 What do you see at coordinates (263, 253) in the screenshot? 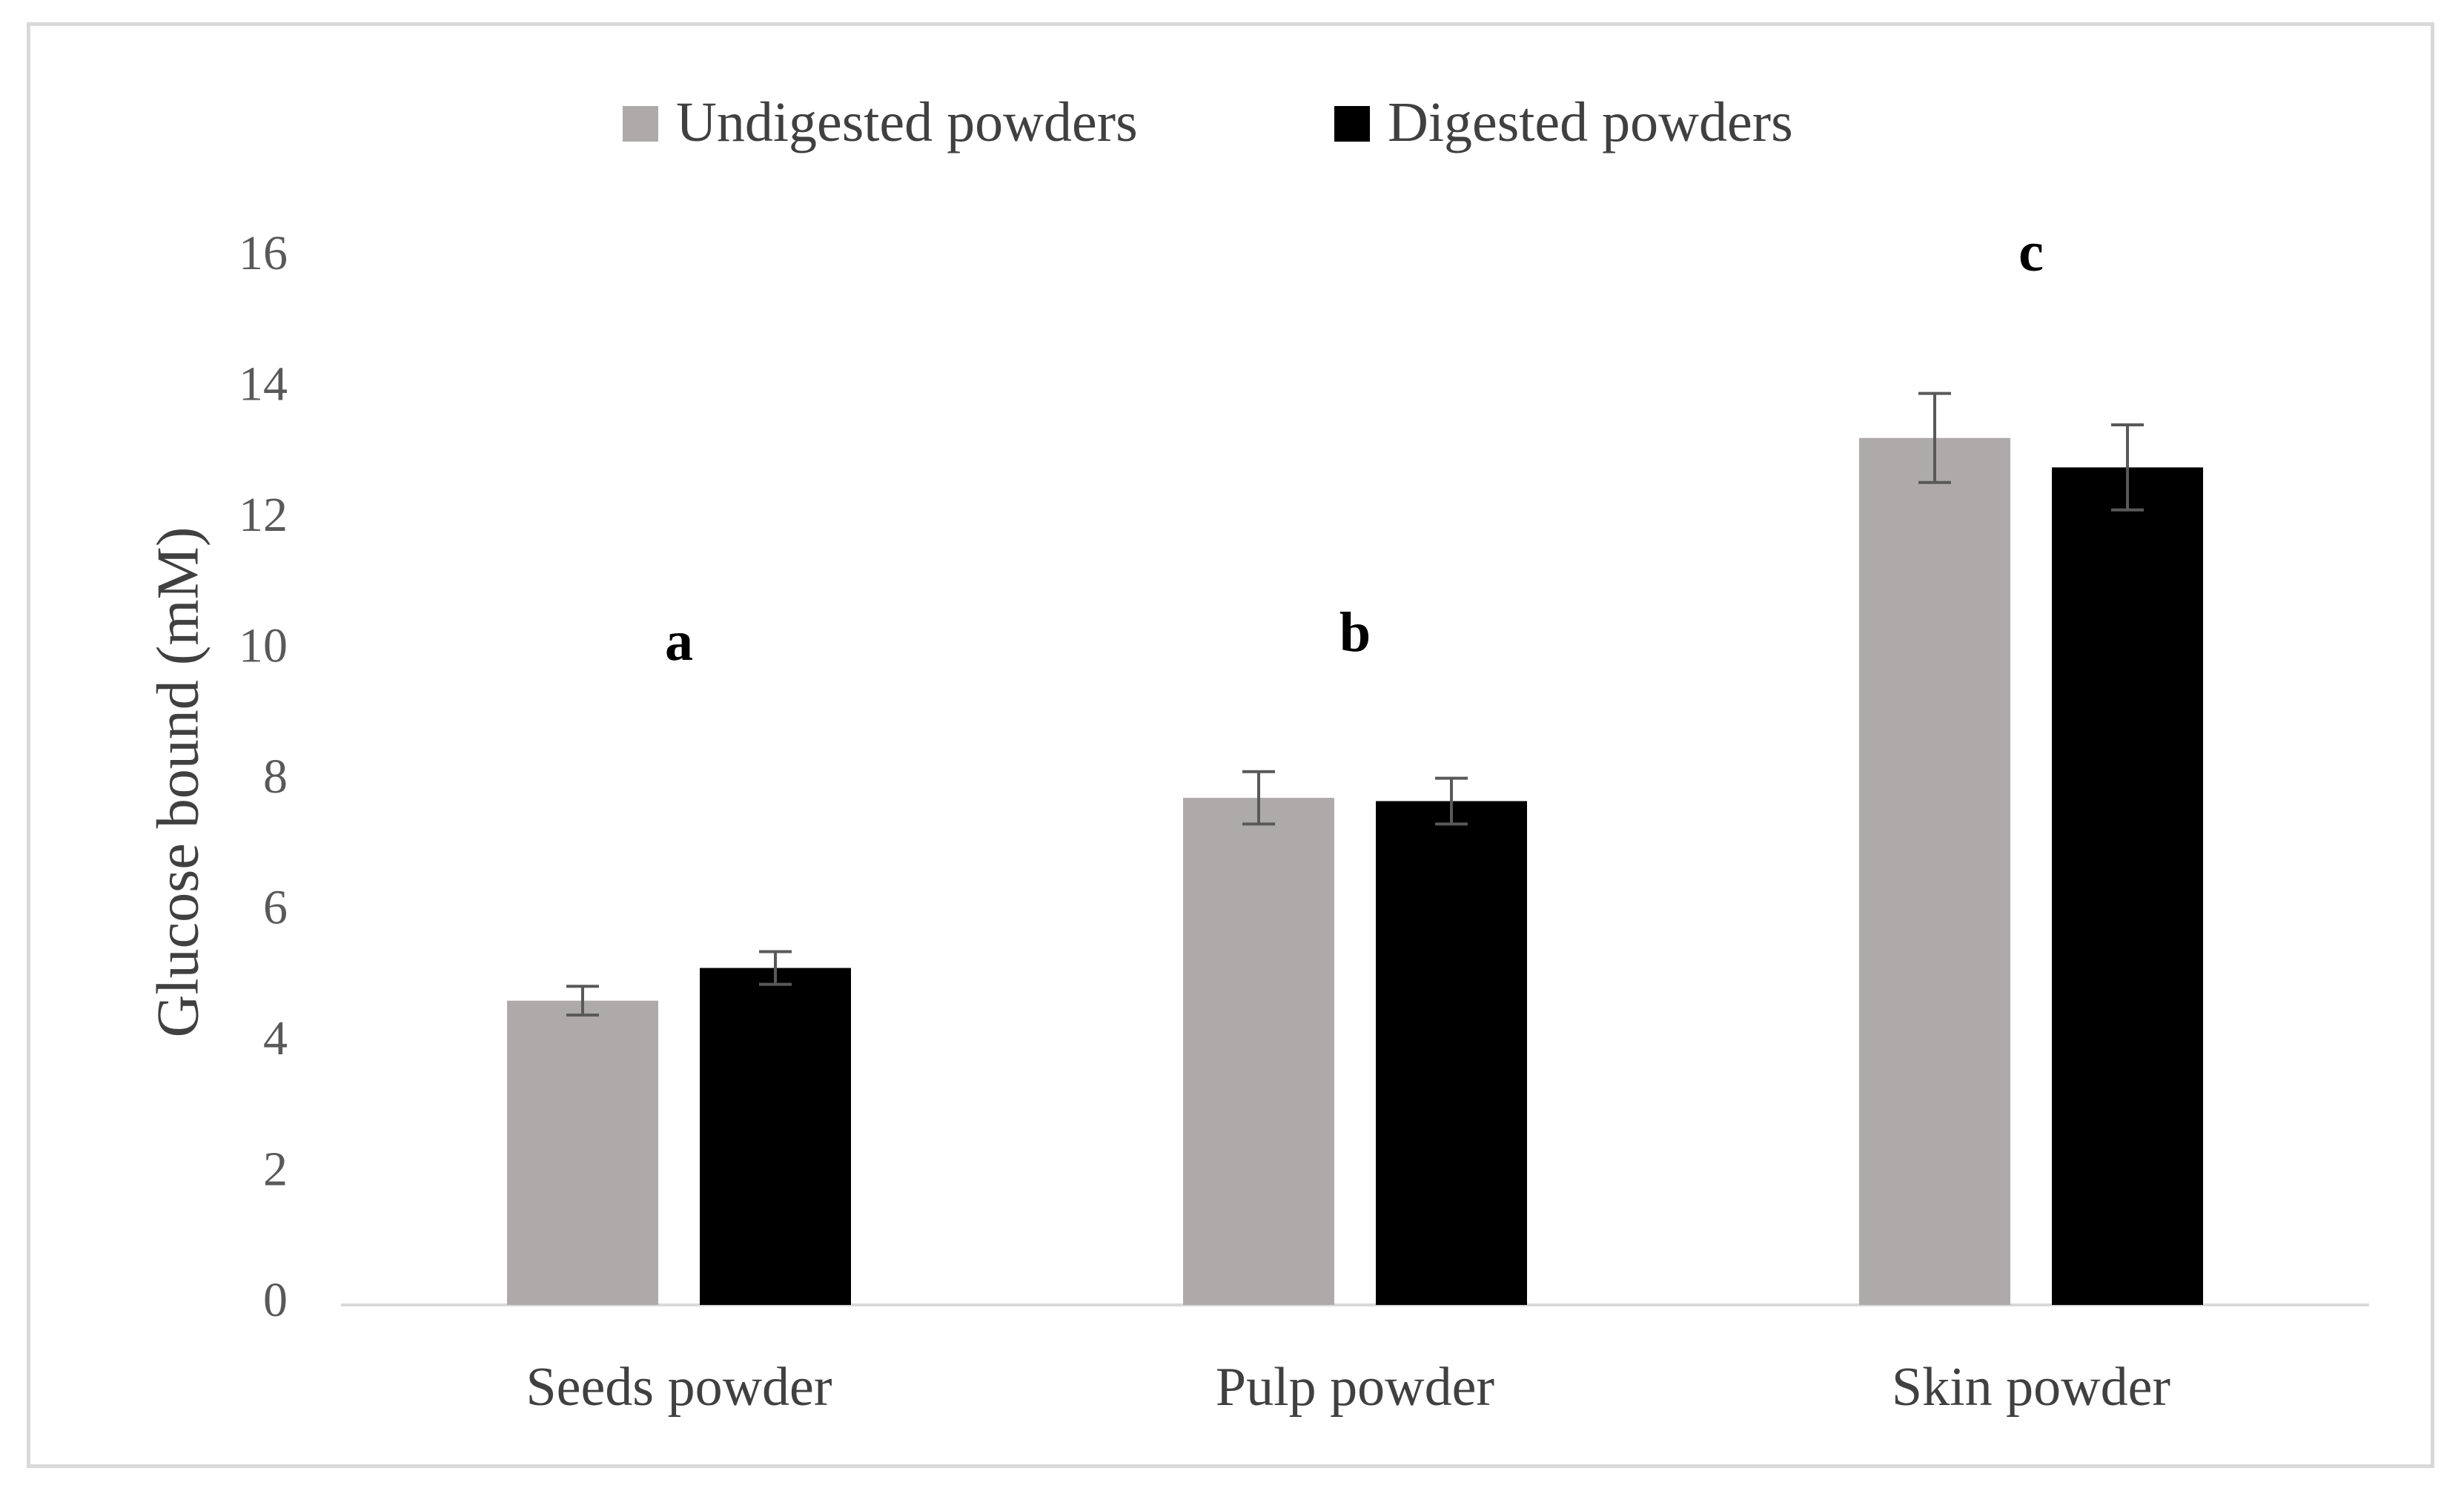
I see `y-tick-label: 16` at bounding box center [263, 253].